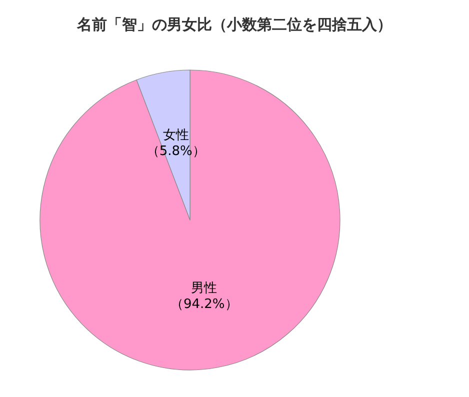 This screenshot has width=469, height=397. What do you see at coordinates (204, 304) in the screenshot?
I see `data-label: （94.2%）` at bounding box center [204, 304].